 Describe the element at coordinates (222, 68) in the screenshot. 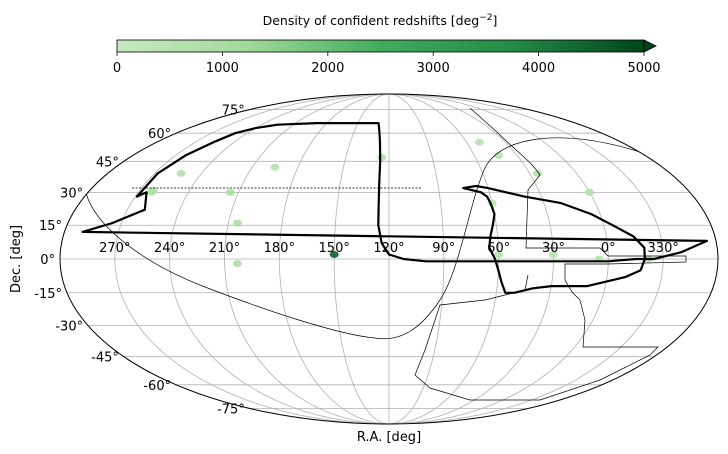

I see `colorbar-tick-label: 1000` at that location.